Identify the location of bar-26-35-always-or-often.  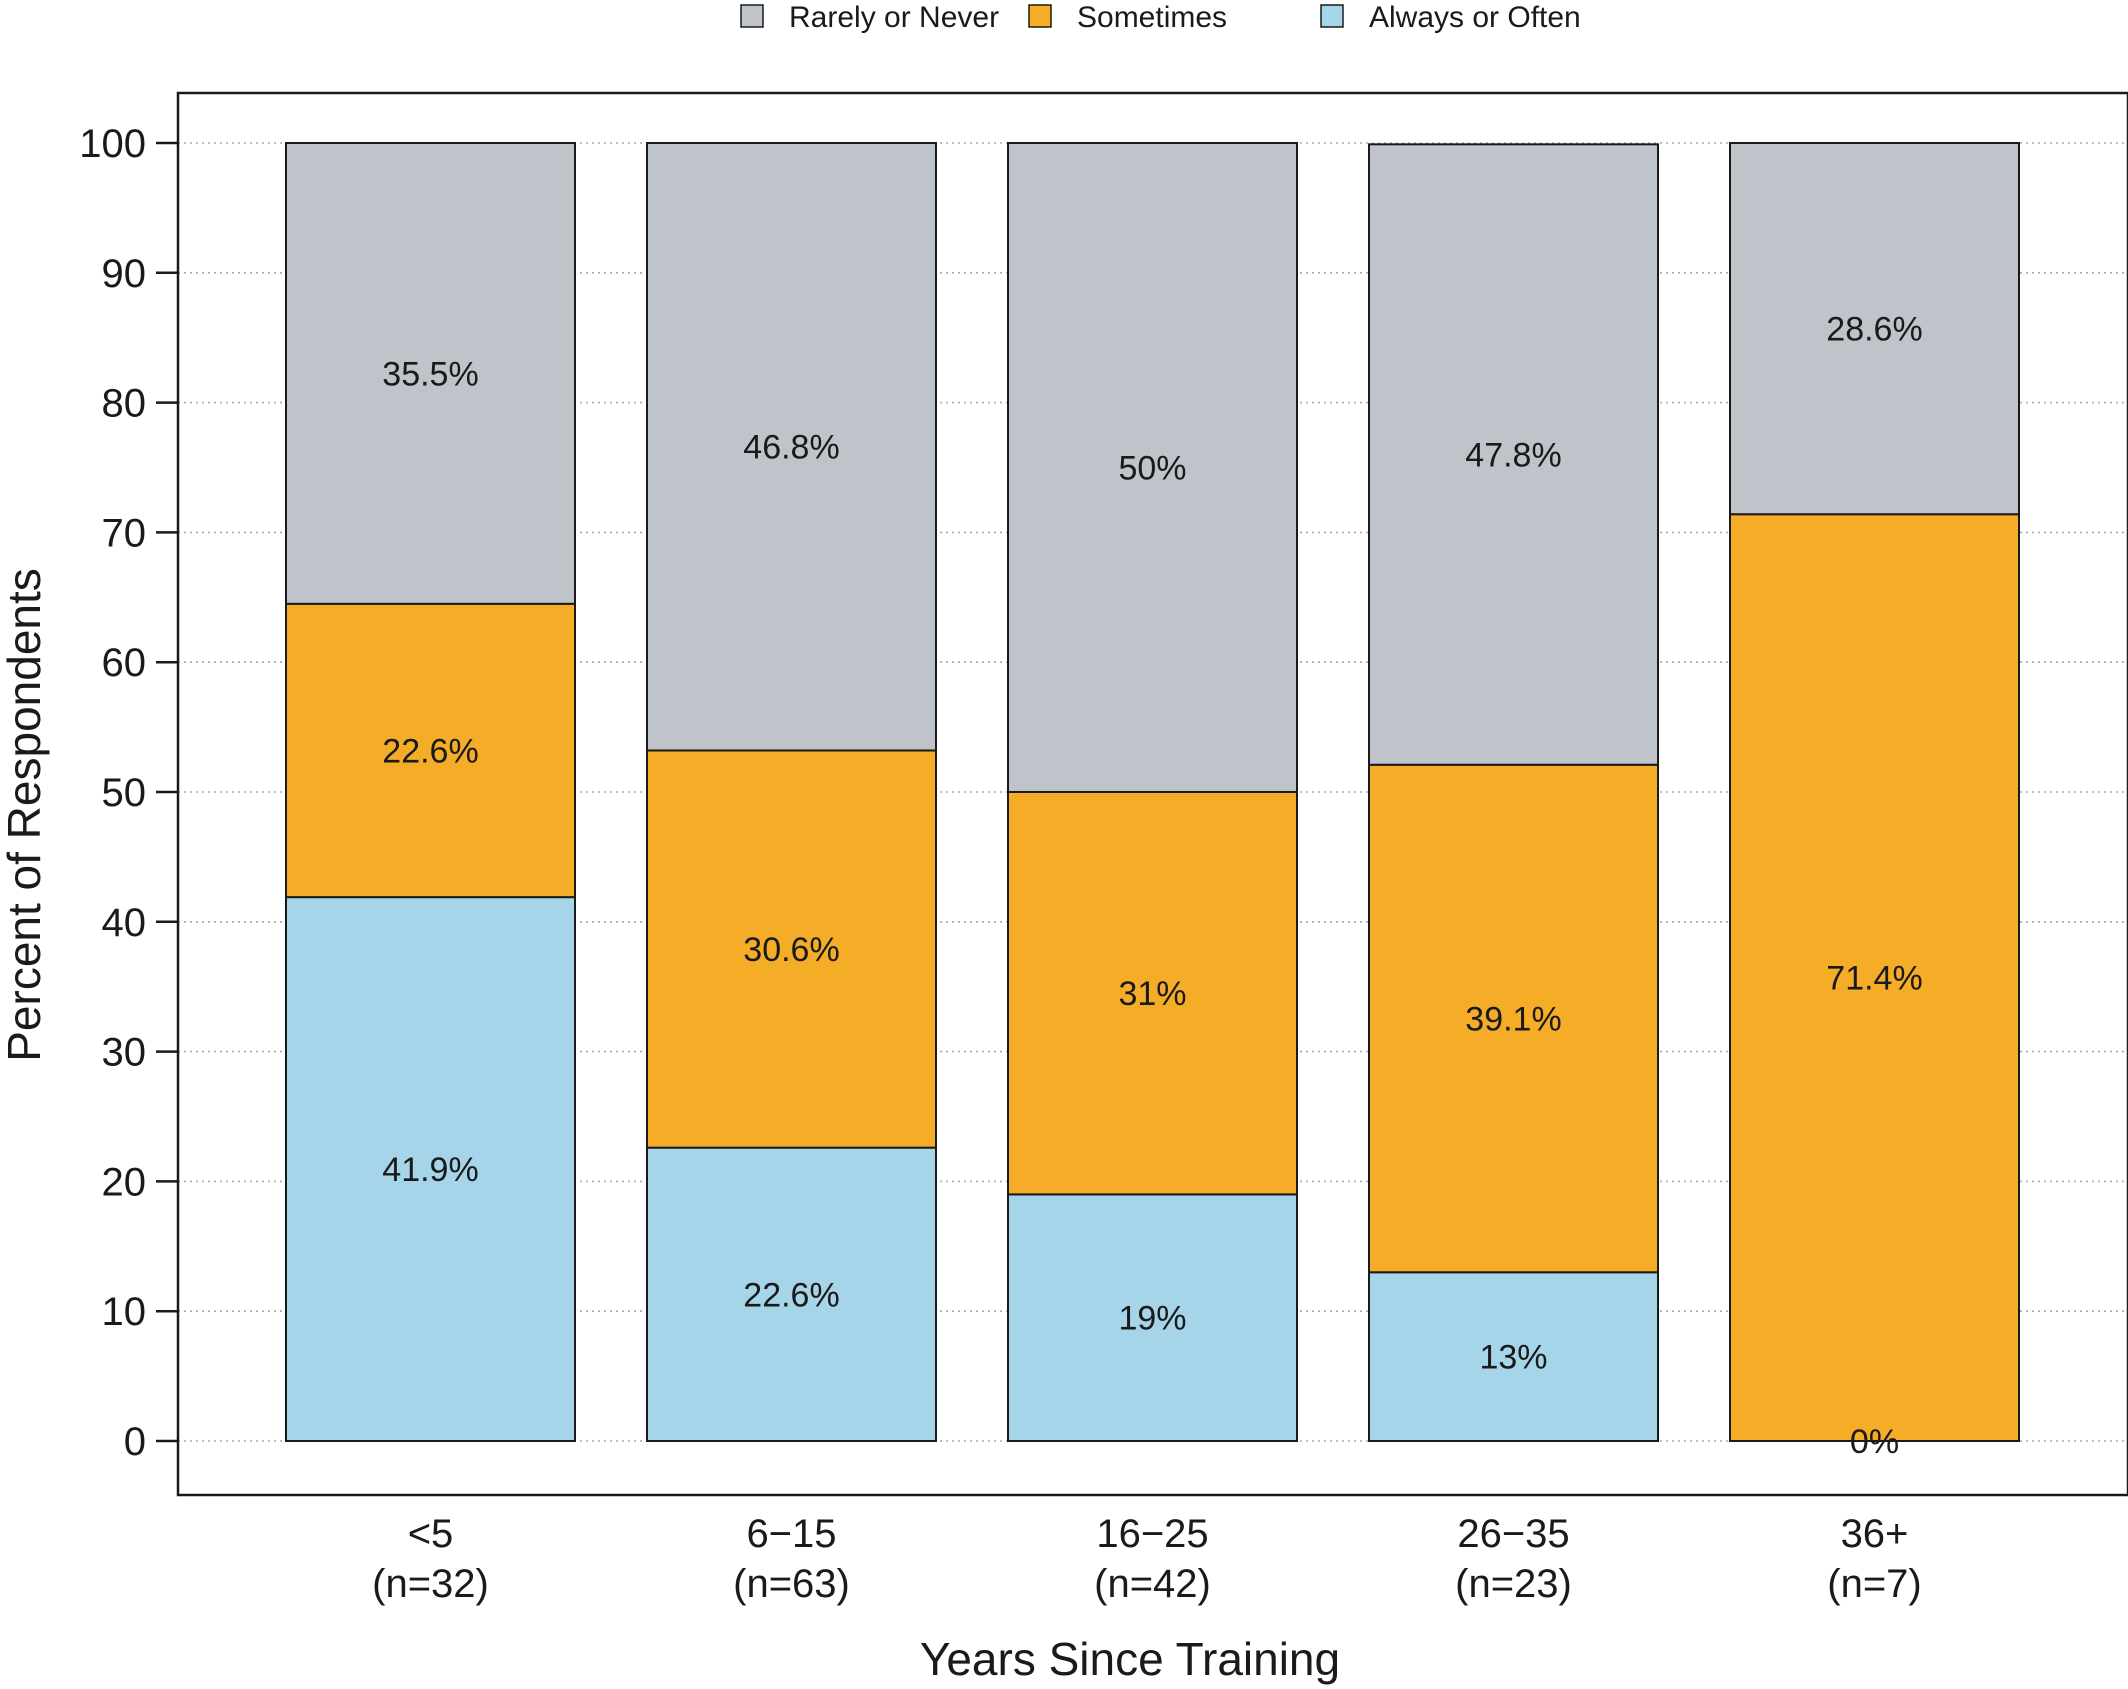
(1513, 1357).